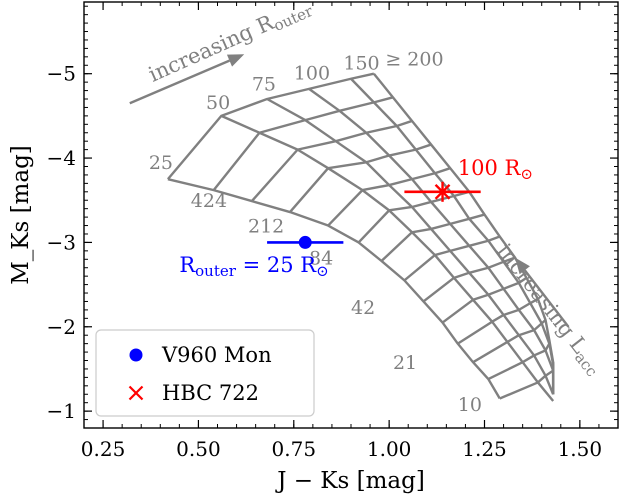 This screenshot has width=621, height=503. I want to click on x-tick-label-2: 0.75, so click(294, 449).